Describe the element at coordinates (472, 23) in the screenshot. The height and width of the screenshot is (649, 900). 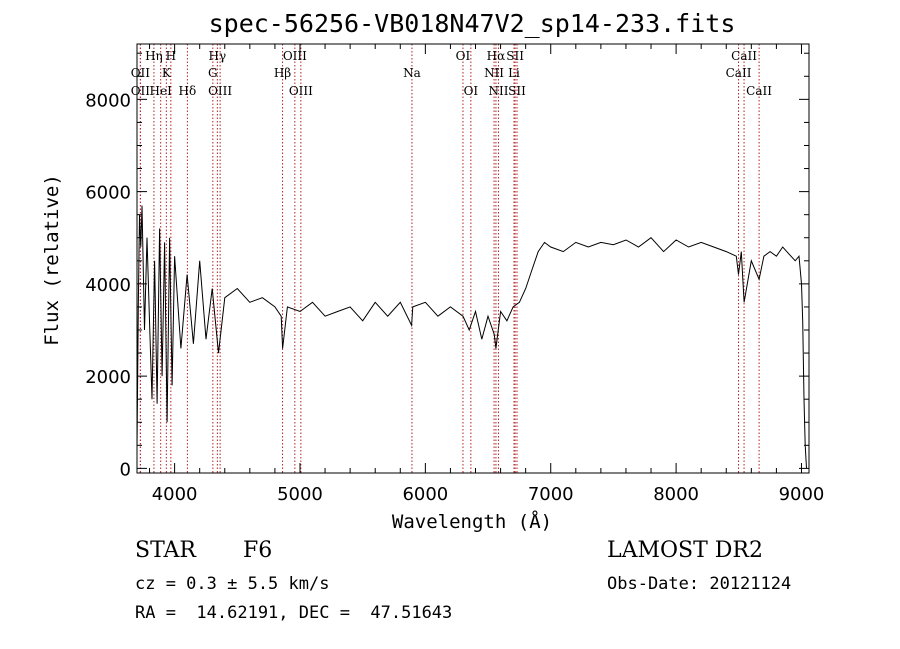
I see `chart-title: spec-56256-VB018N47V2_sp14-233.fits` at that location.